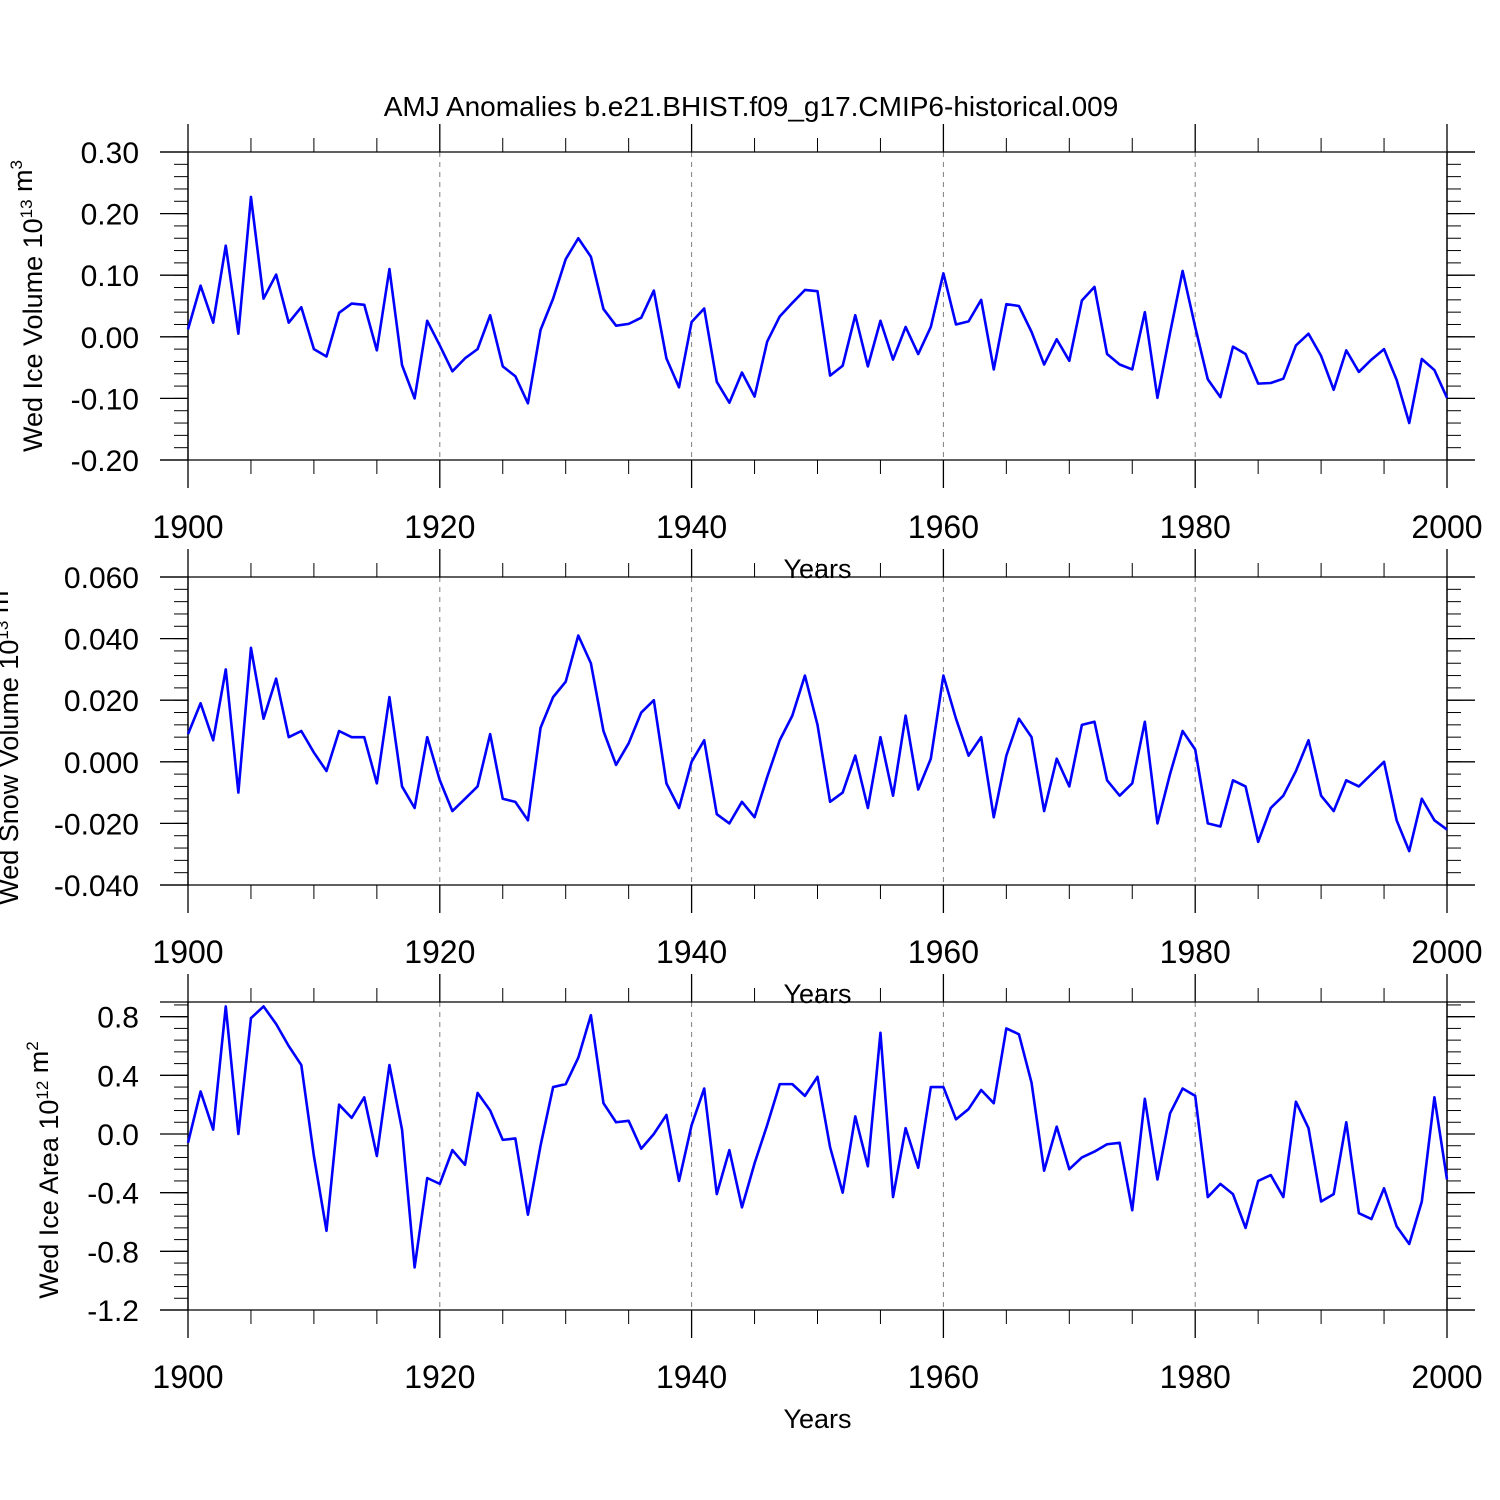 This screenshot has width=1500, height=1500. What do you see at coordinates (101, 763) in the screenshot?
I see `y-tick-label: 0.000` at bounding box center [101, 763].